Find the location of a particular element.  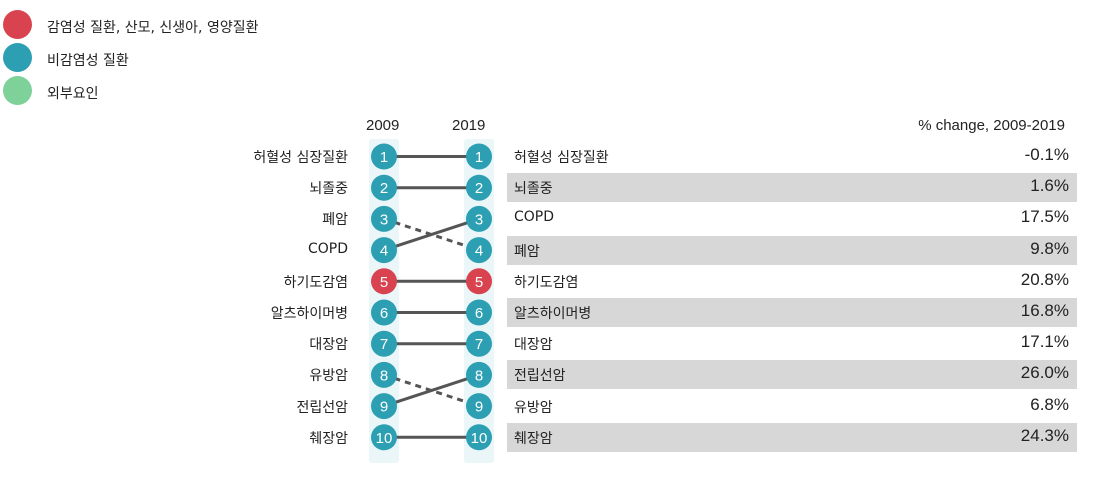

right-cause-label: 허혈성 심장질환 is located at coordinates (561, 158).